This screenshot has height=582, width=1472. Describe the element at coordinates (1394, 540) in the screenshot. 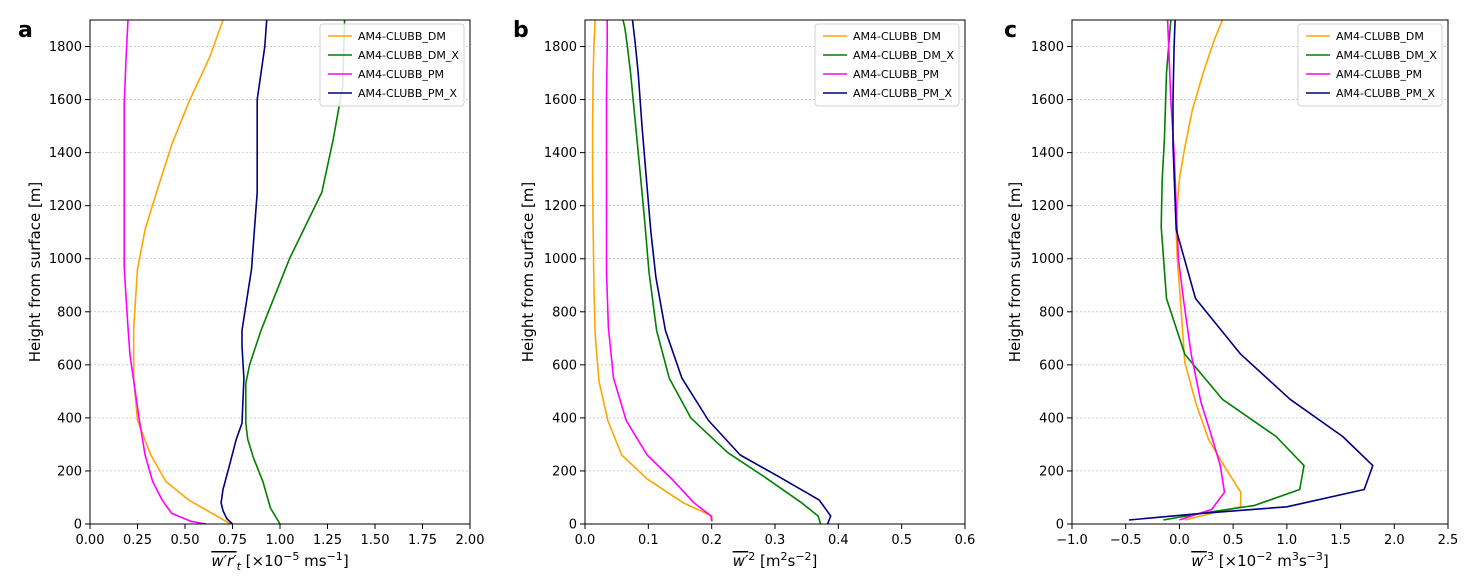

I see `x-tick-label: 2.0` at that location.